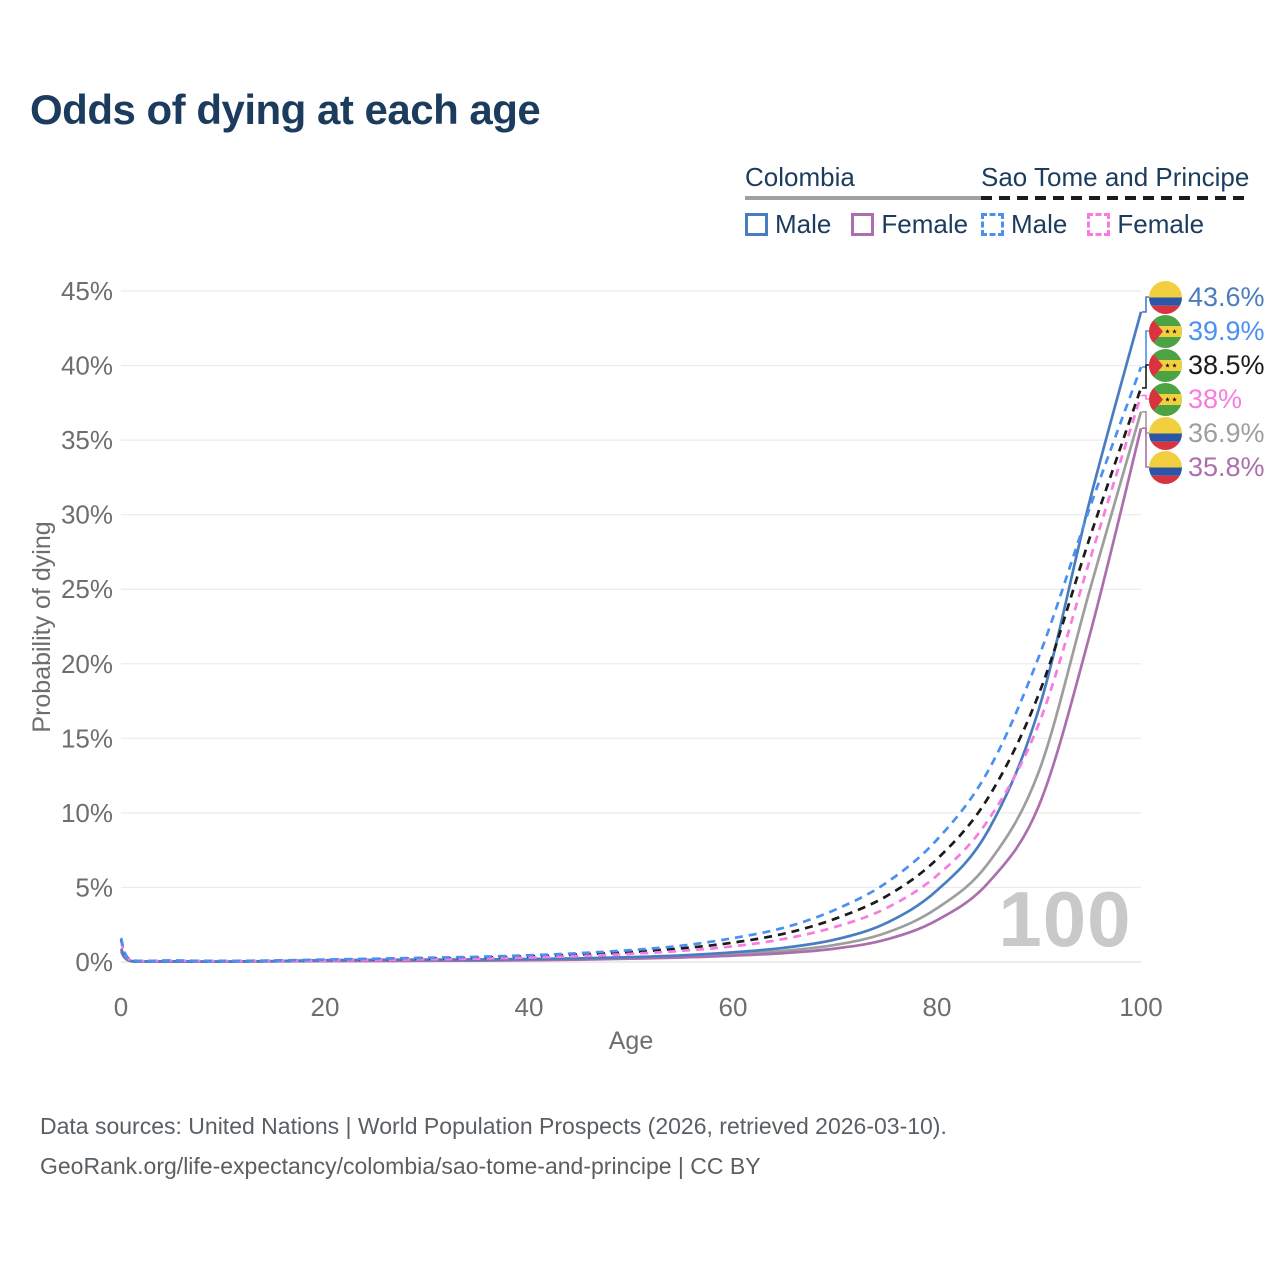 This screenshot has width=1280, height=1280. I want to click on legend-swatch-colombia-female, so click(863, 224).